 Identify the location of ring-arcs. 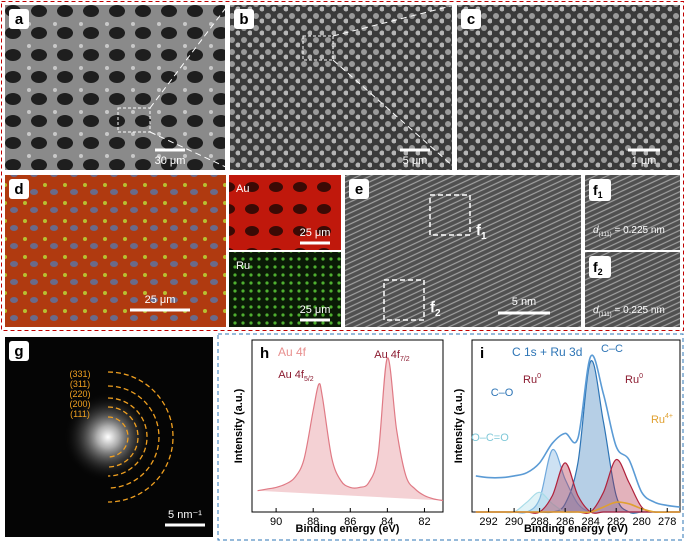
(140, 437).